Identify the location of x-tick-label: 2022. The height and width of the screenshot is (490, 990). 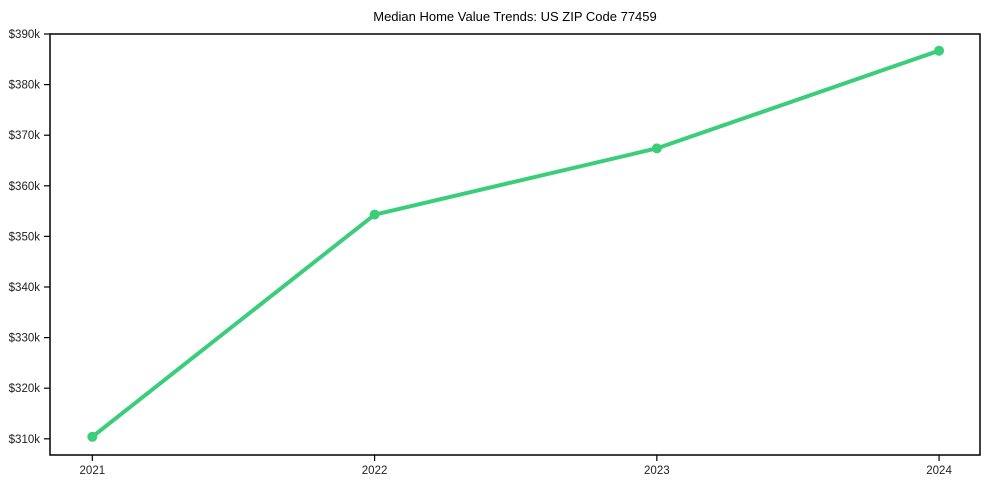
(375, 471).